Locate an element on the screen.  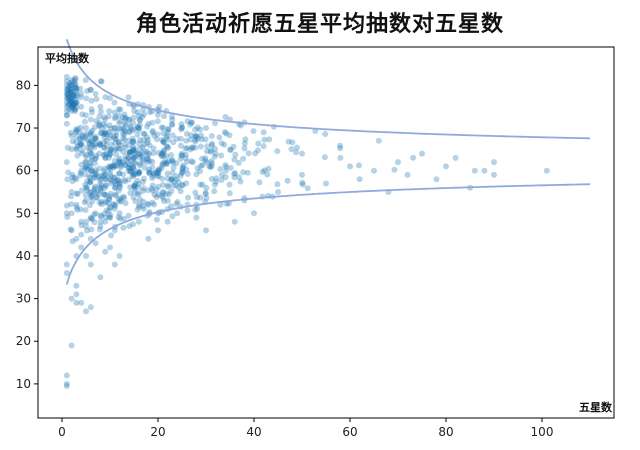
y-tick-label: 60 is located at coordinates (23, 171).